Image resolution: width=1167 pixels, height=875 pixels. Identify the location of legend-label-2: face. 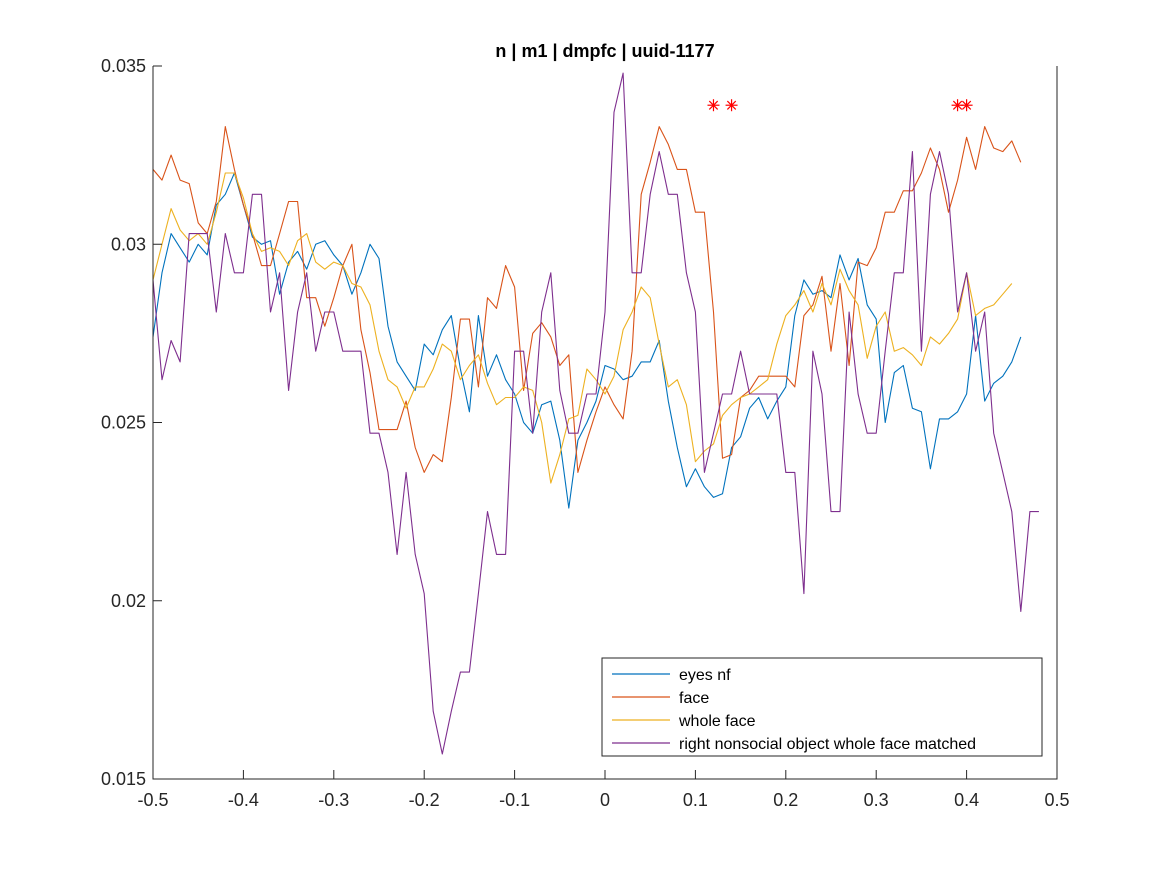
(694, 698).